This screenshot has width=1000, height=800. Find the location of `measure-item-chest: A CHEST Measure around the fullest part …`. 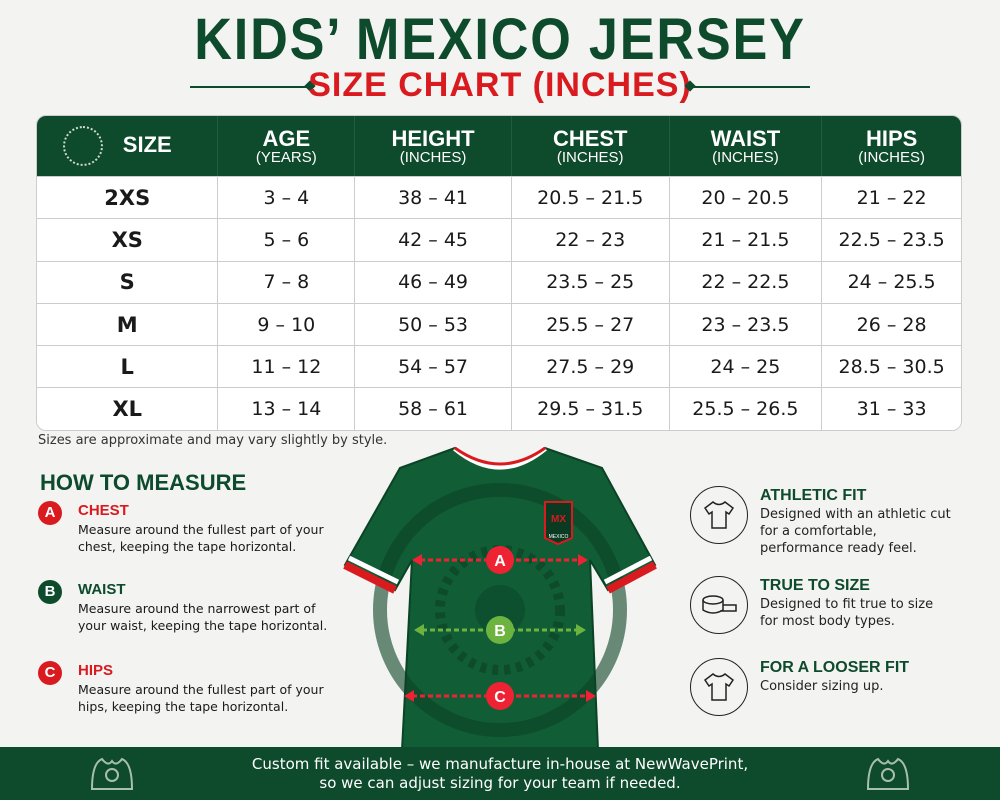

measure-item-chest: A CHEST Measure around the fullest part … is located at coordinates (188, 528).